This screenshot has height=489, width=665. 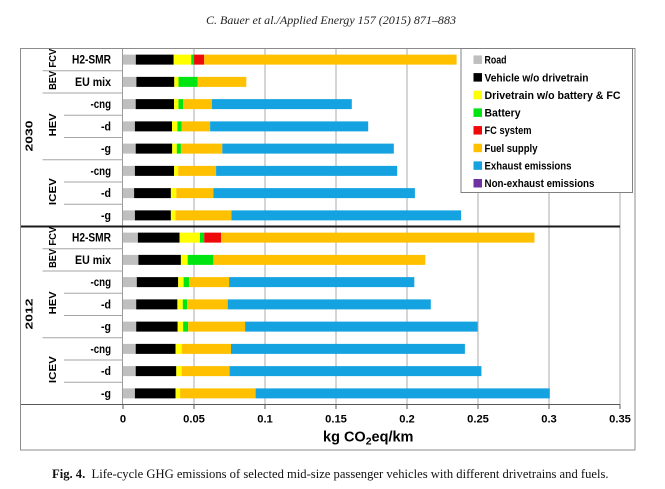 What do you see at coordinates (540, 184) in the screenshot?
I see `svg-text: Non-exhaust emissions` at bounding box center [540, 184].